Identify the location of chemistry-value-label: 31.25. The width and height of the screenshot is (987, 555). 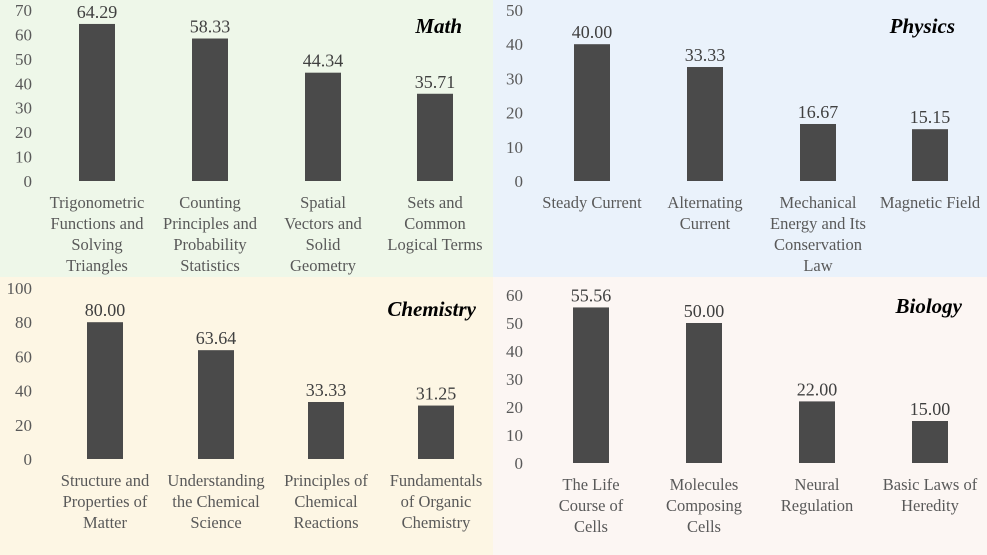
(436, 394).